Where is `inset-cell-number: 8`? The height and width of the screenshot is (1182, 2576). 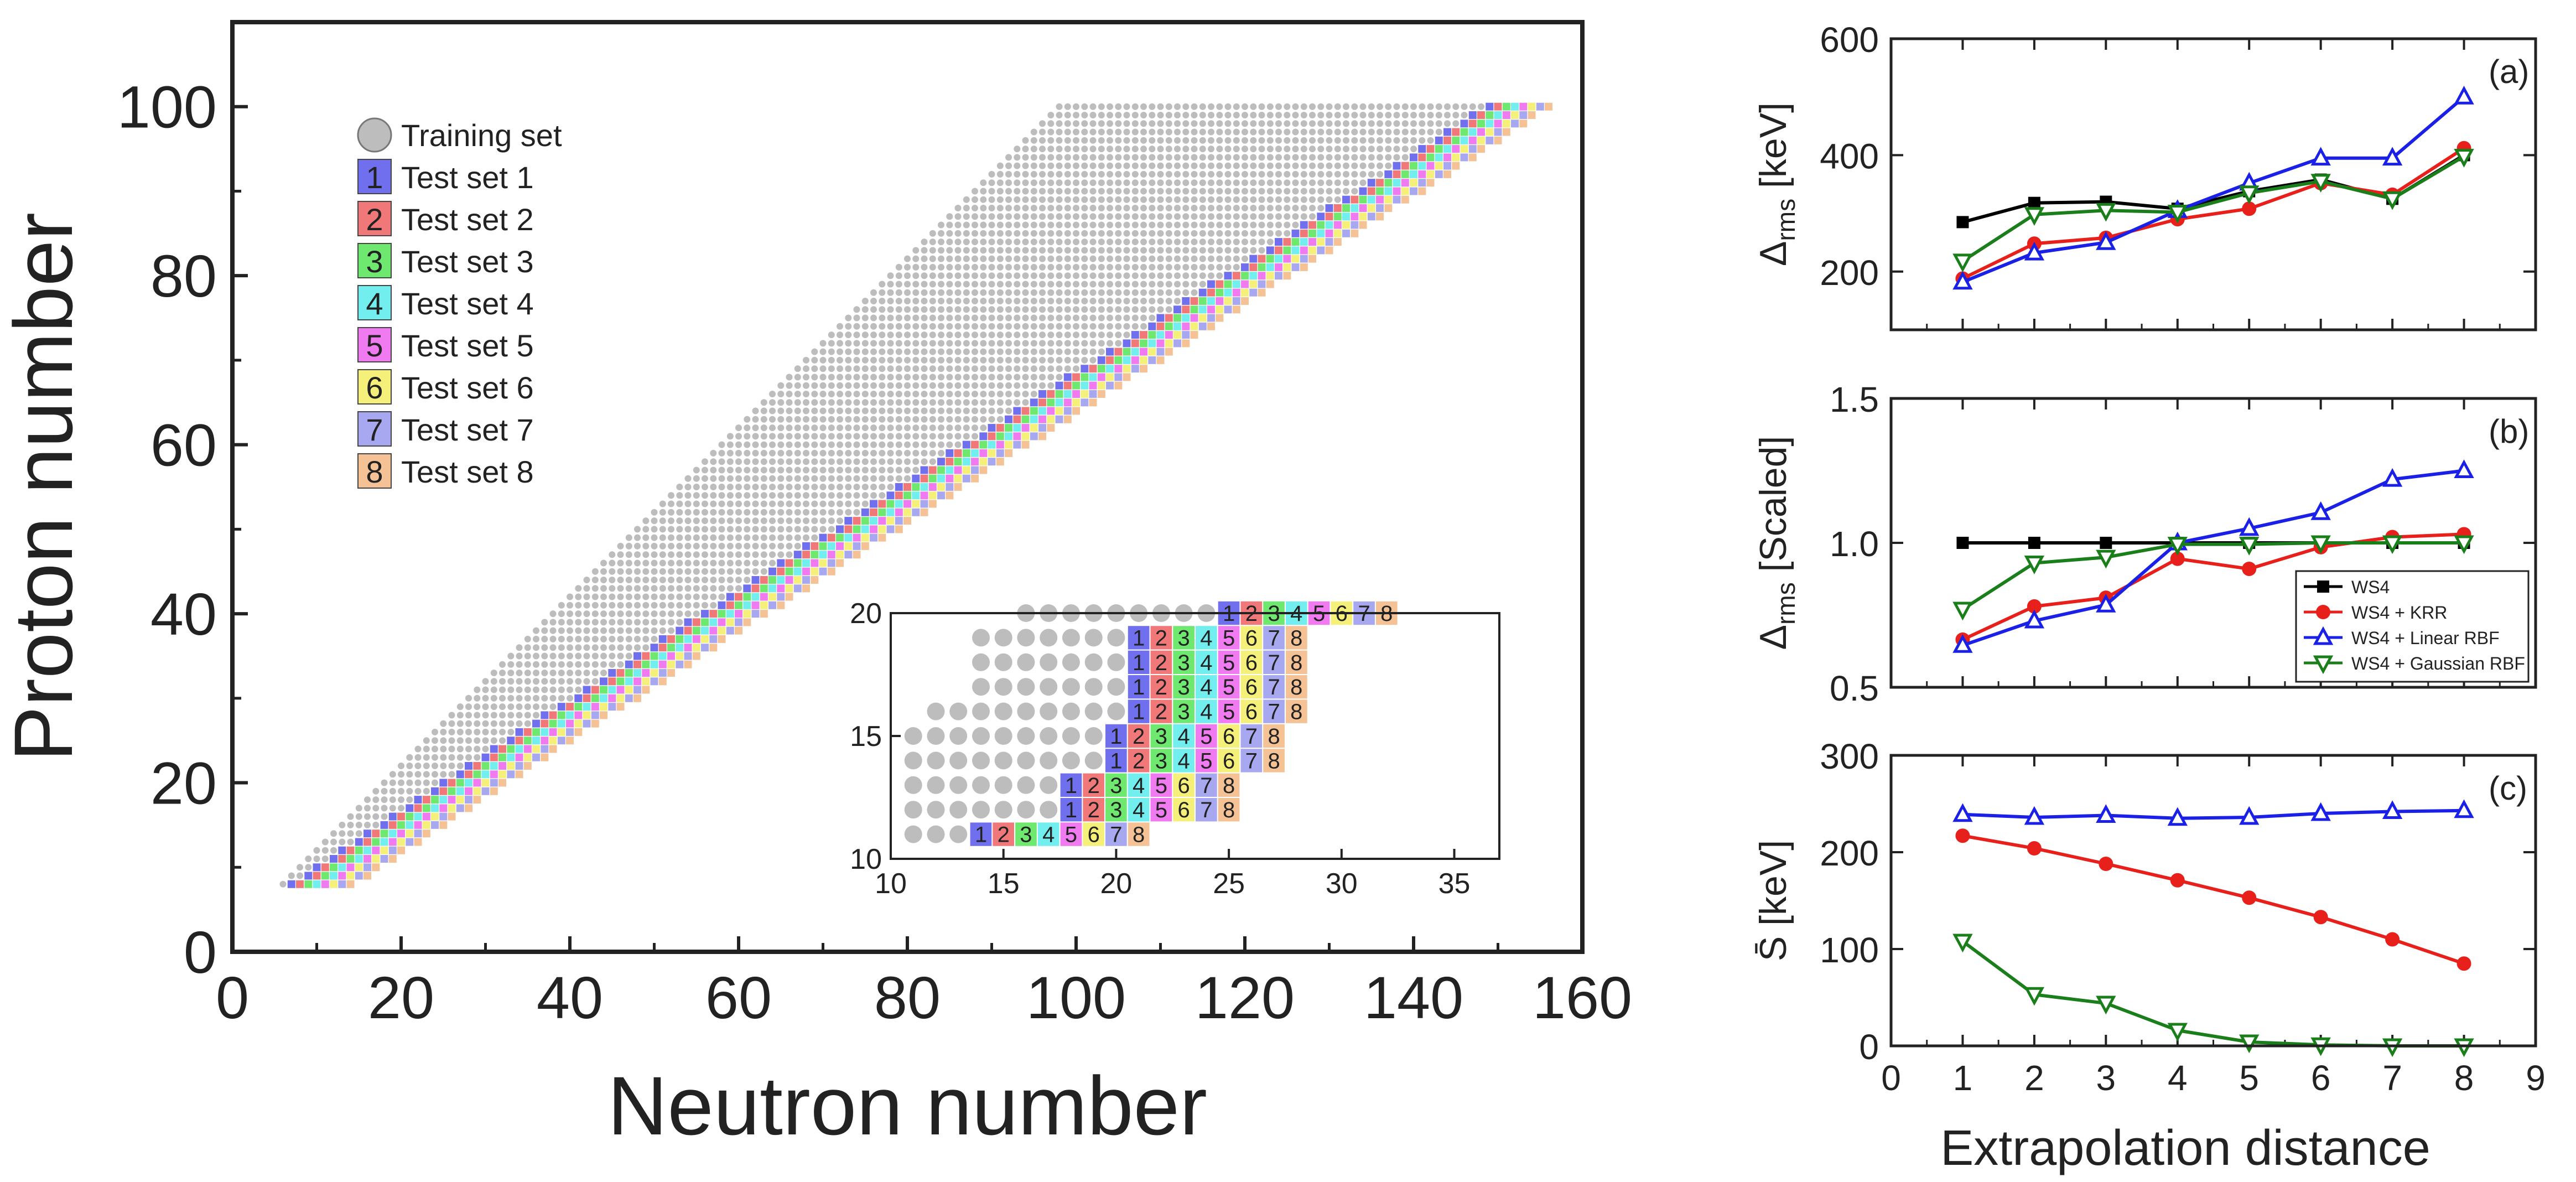
inset-cell-number: 8 is located at coordinates (1296, 687).